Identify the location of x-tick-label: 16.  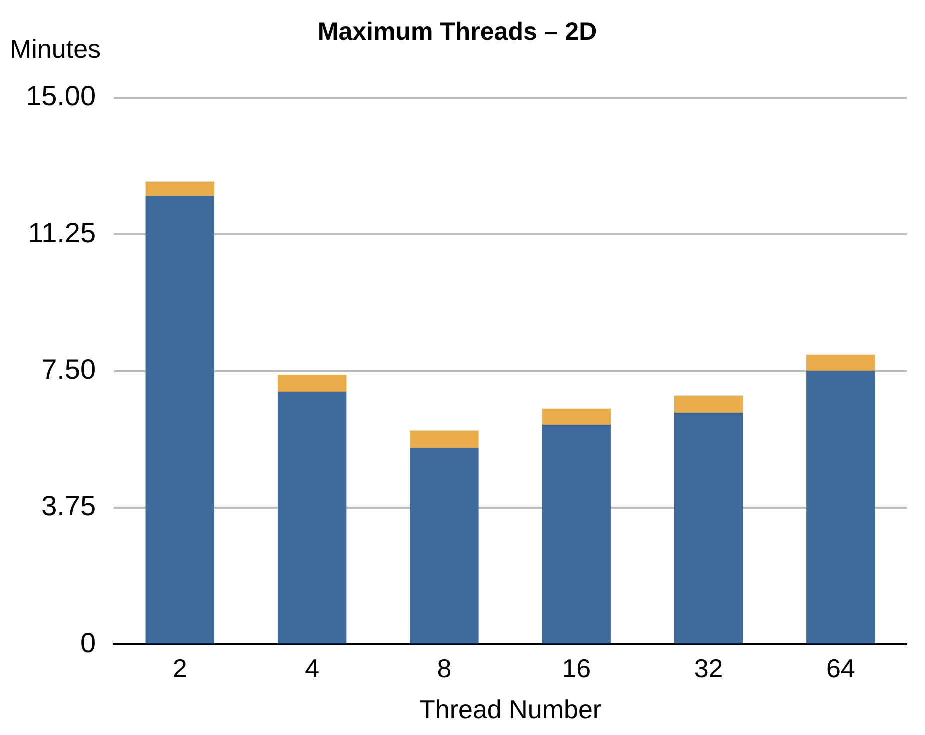
(577, 668).